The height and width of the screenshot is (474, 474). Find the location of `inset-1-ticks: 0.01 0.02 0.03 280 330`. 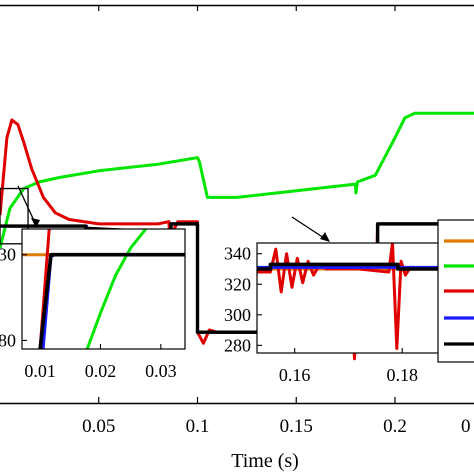

inset-1-ticks: 0.01 0.02 0.03 280 330 is located at coordinates (88, 313).